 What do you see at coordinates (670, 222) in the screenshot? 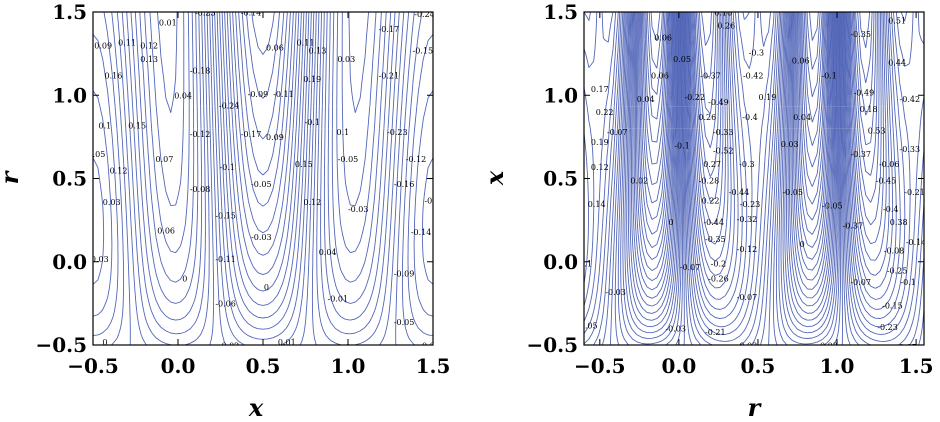
I see `right-contour-label-54: 0` at bounding box center [670, 222].